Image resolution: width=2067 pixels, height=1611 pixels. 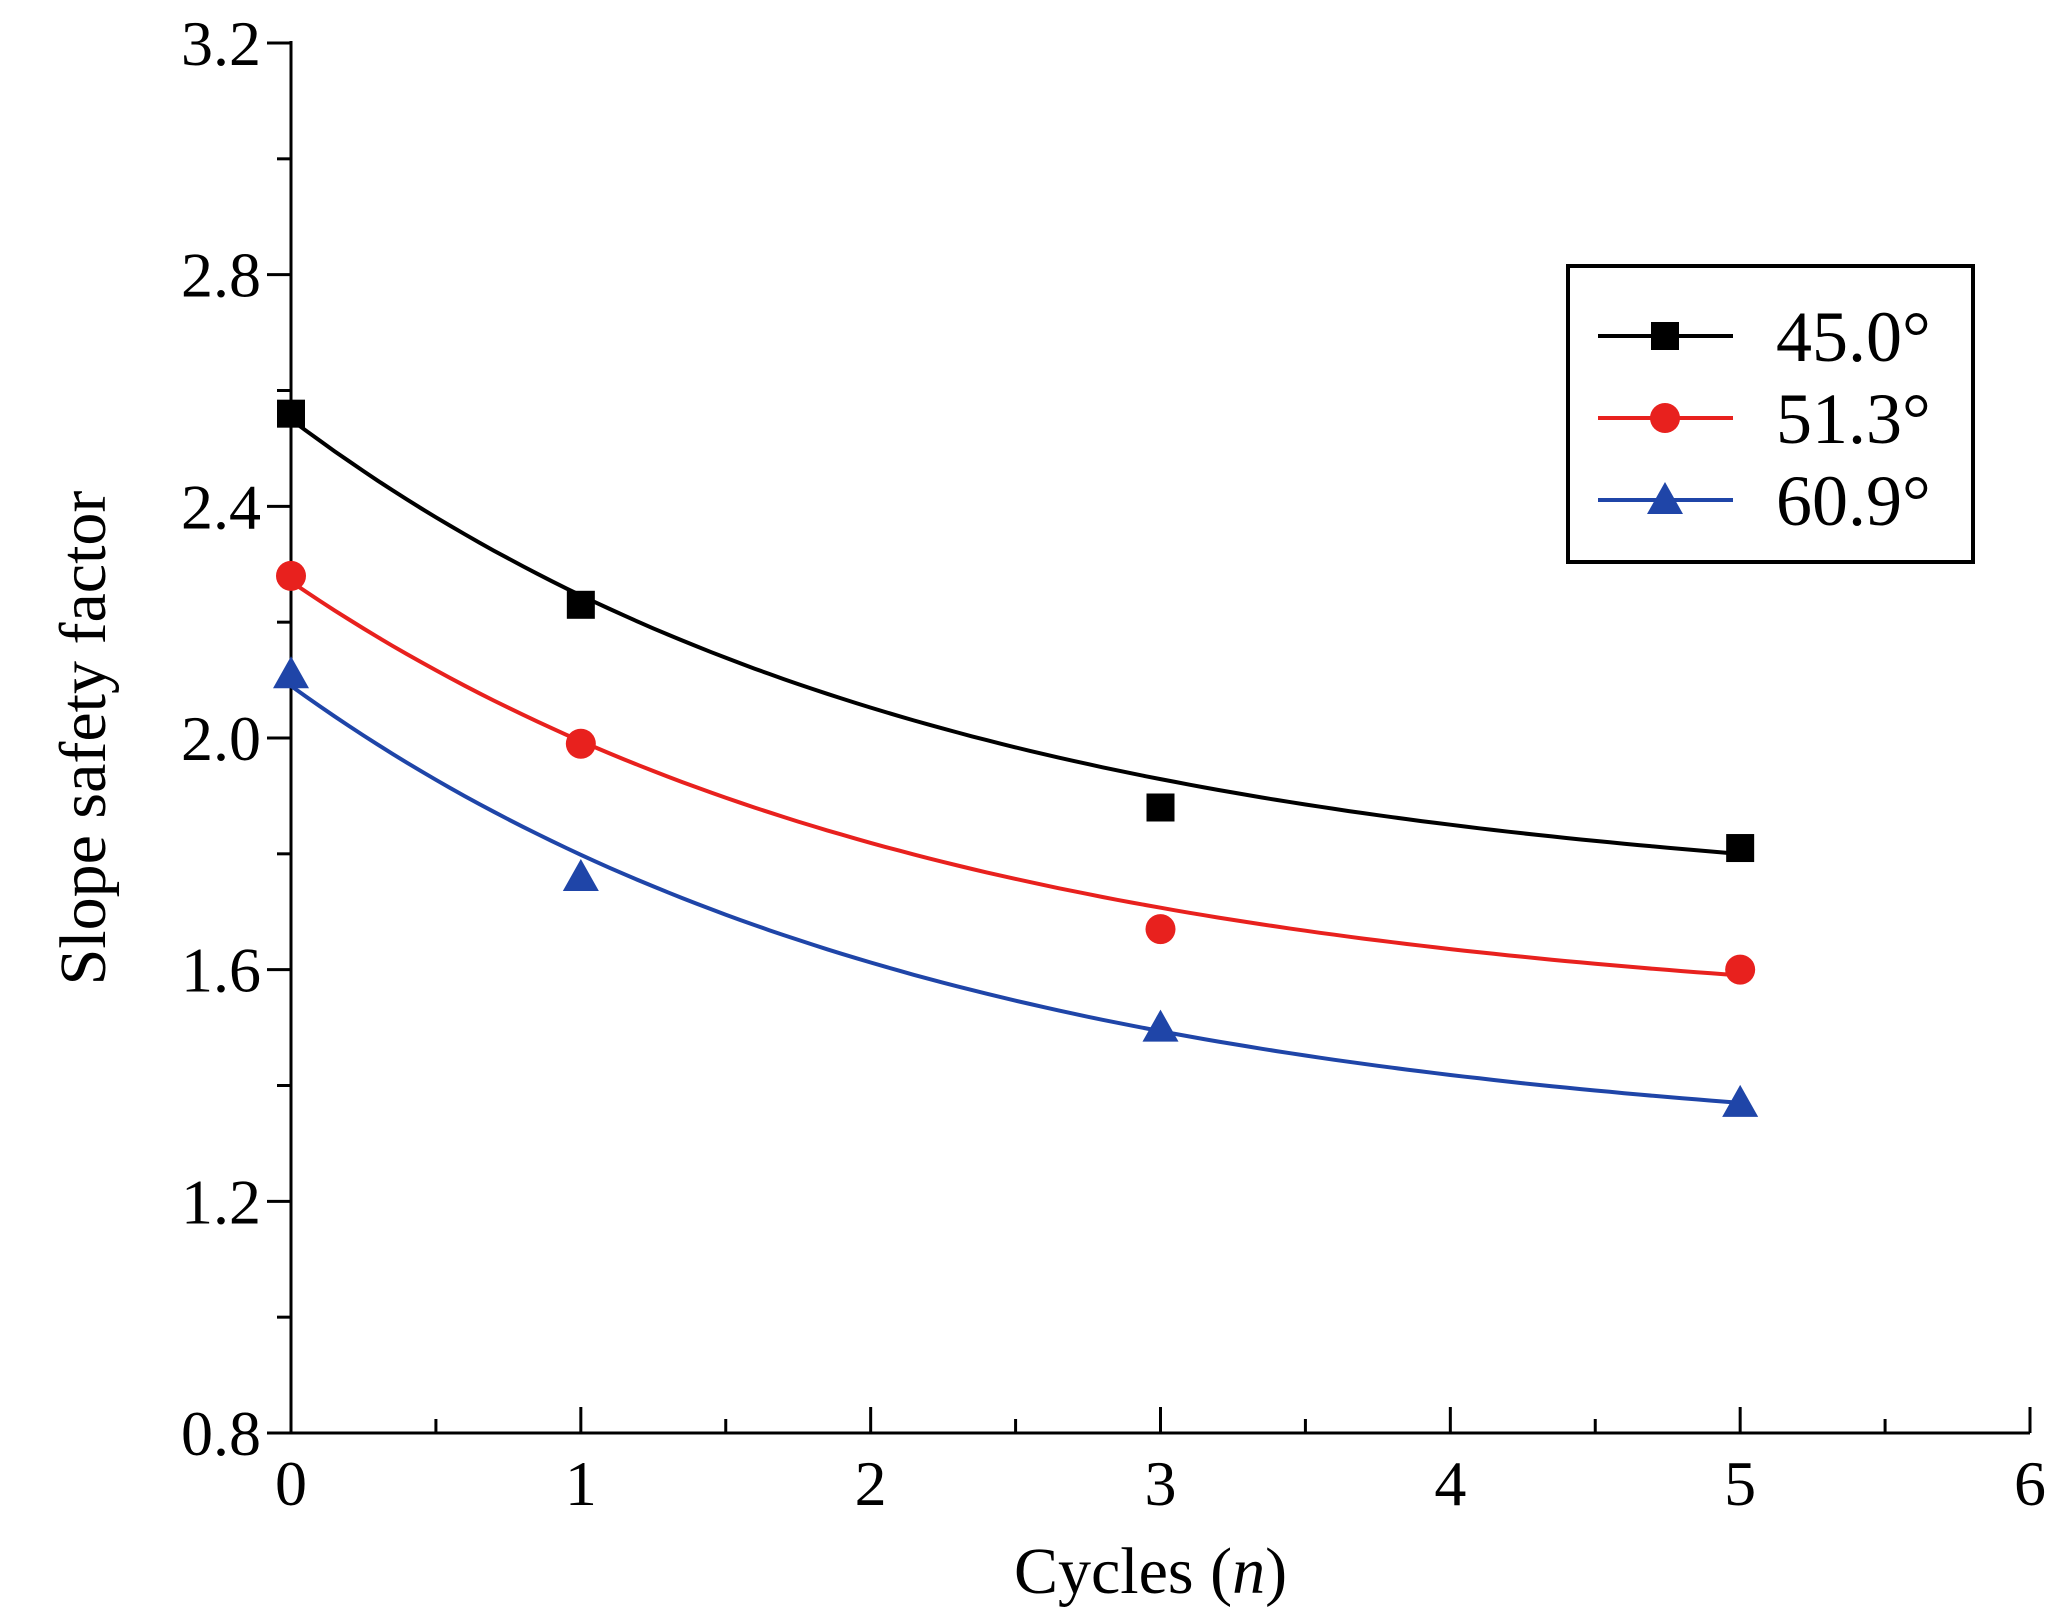 What do you see at coordinates (1123, 1571) in the screenshot?
I see `x-axis-title-prefix: Cycles (` at bounding box center [1123, 1571].